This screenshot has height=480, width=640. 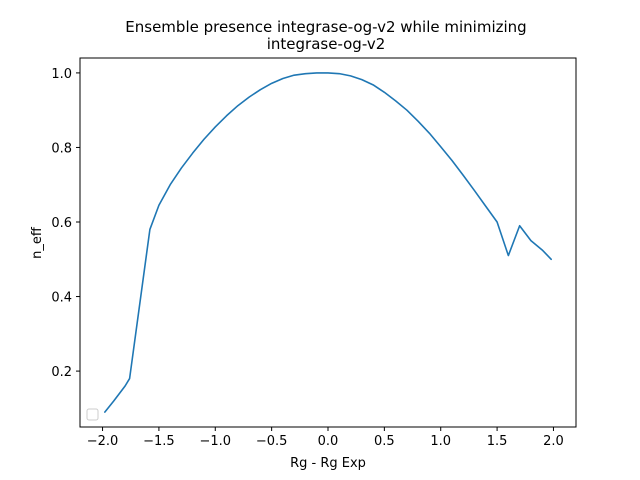 I want to click on y-tick-label: 0.6, so click(x=61, y=223).